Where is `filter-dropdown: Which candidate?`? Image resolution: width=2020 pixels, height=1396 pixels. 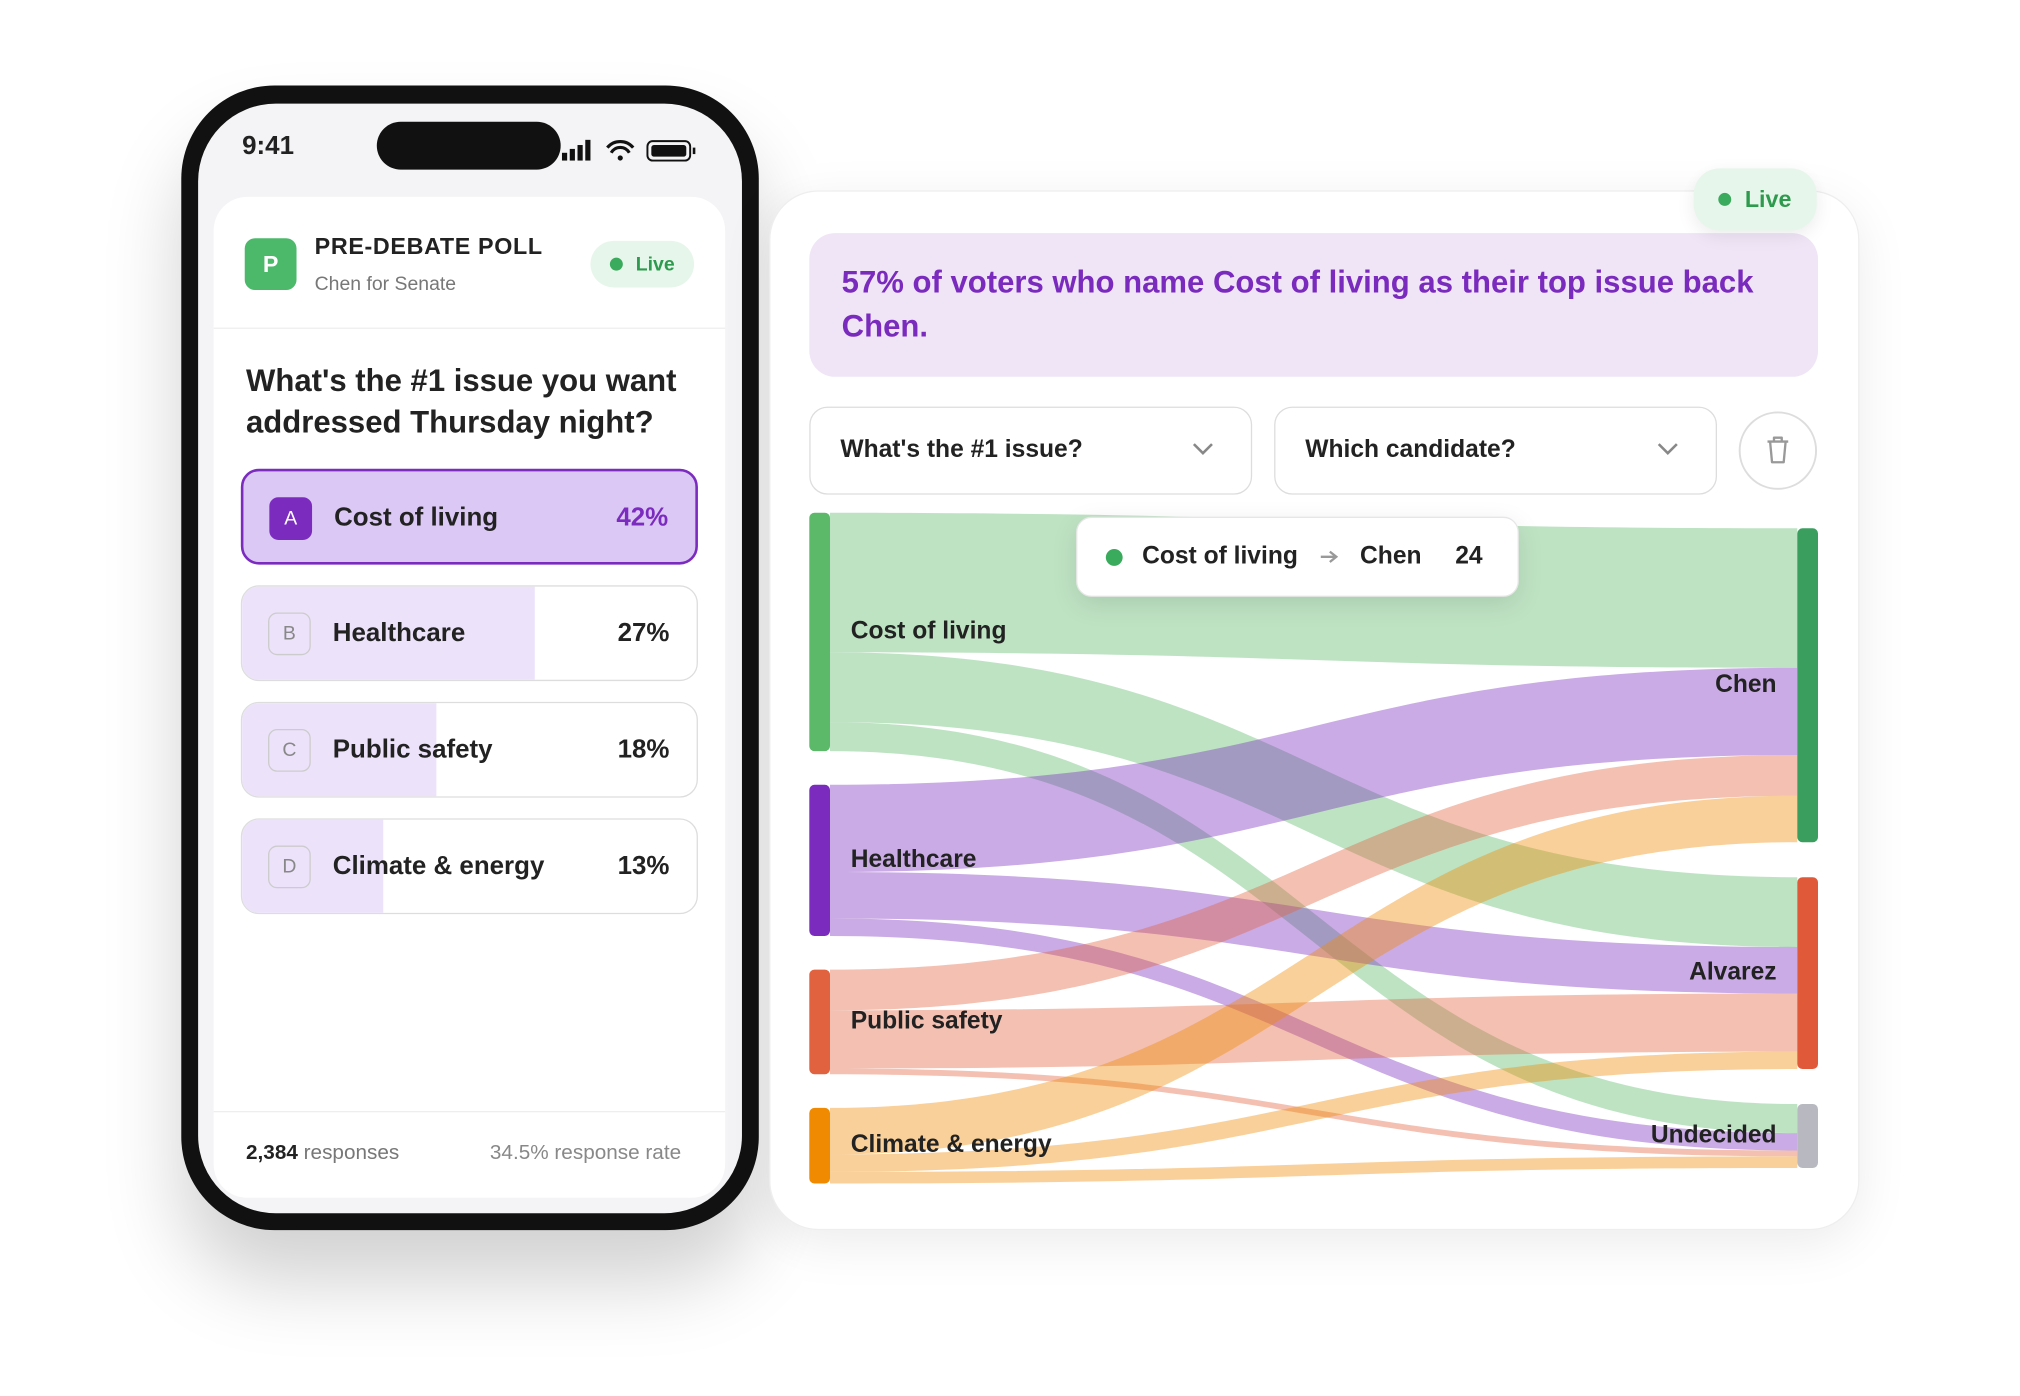 filter-dropdown: Which candidate? is located at coordinates (1496, 450).